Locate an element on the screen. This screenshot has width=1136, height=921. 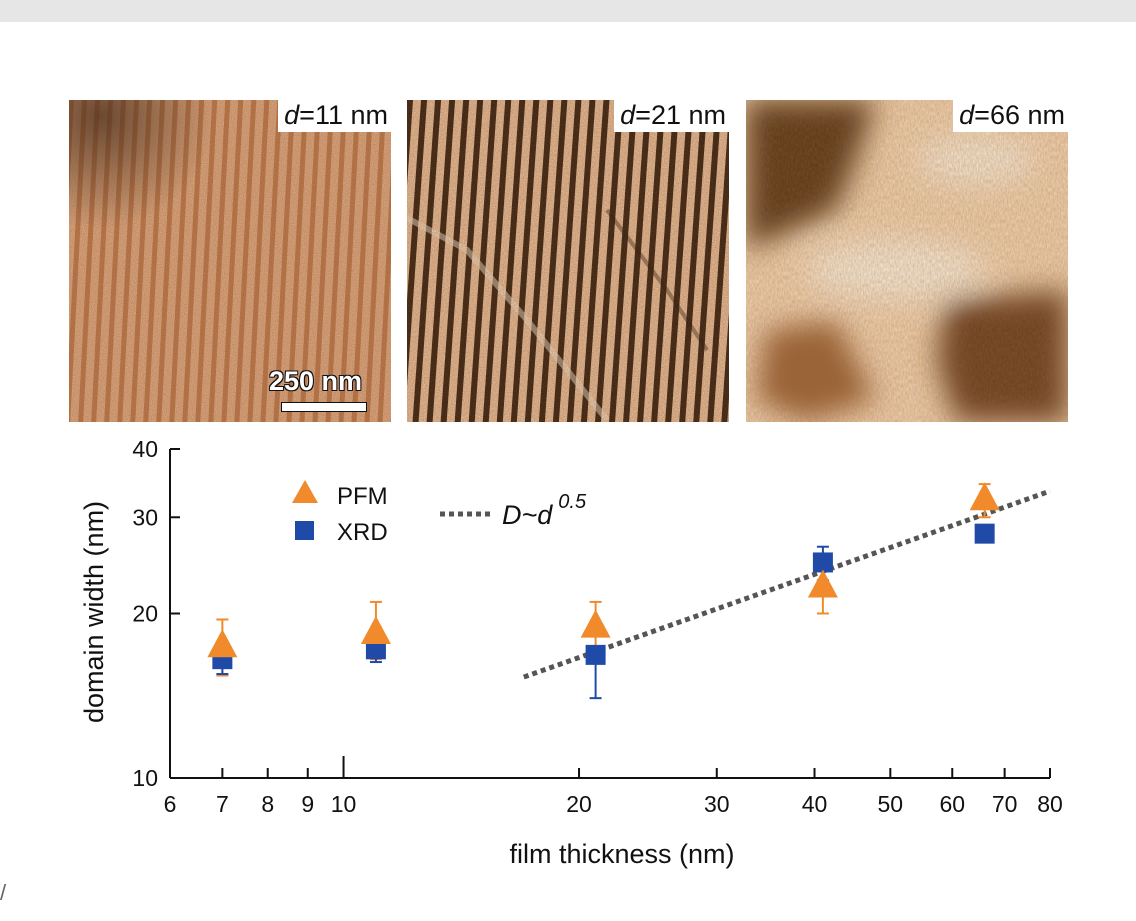
fit-line-group is located at coordinates (786, 584).